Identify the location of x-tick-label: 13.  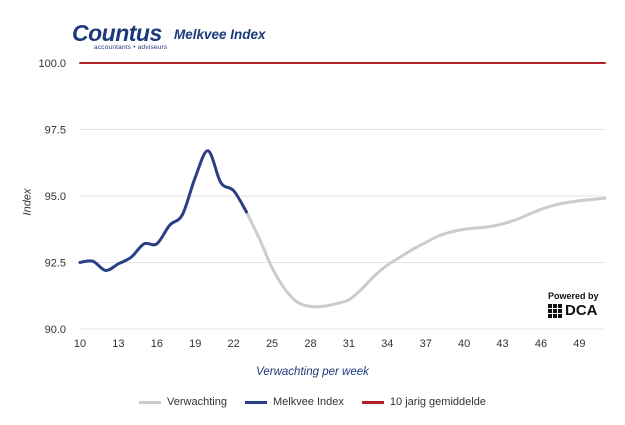
(118, 344).